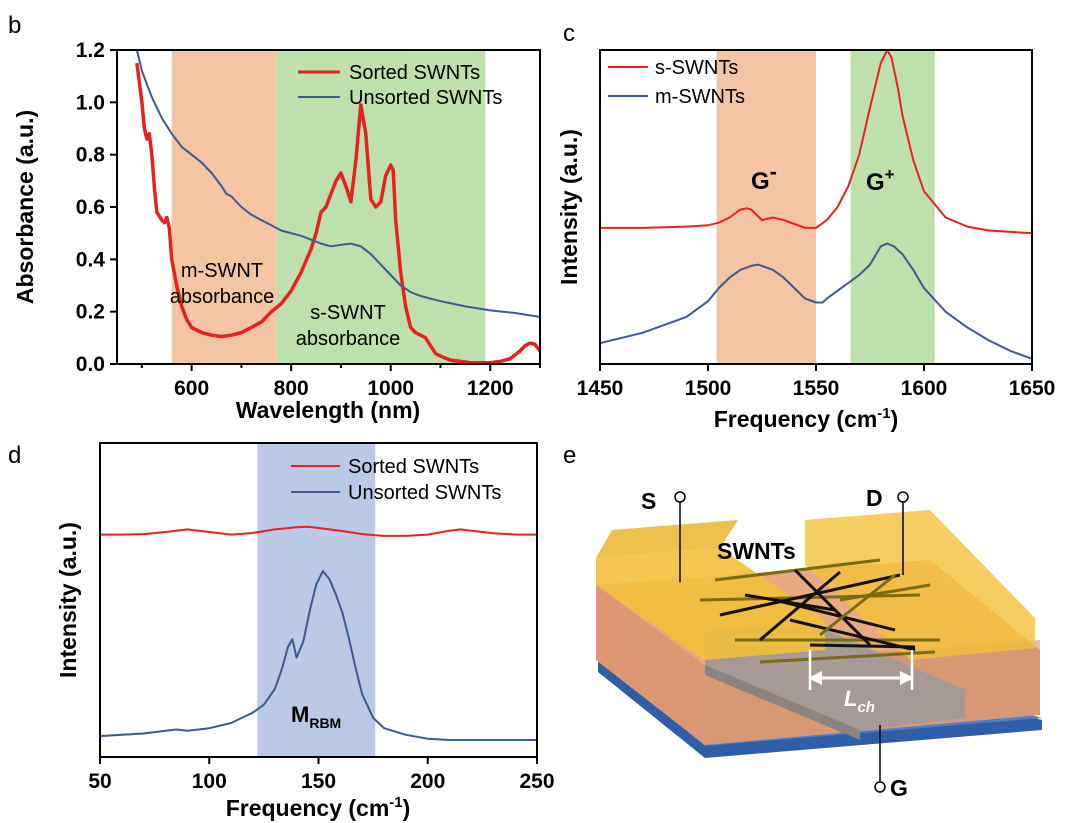  I want to click on panel-b-ytick-label: 0.0, so click(90, 364).